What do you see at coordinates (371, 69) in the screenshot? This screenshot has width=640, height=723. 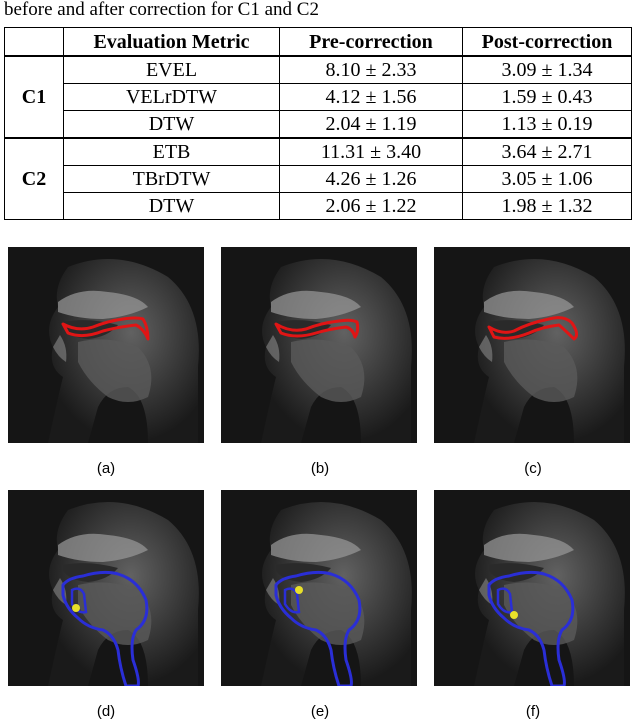 I see `pre-cell: 8.10 ± 2.33` at bounding box center [371, 69].